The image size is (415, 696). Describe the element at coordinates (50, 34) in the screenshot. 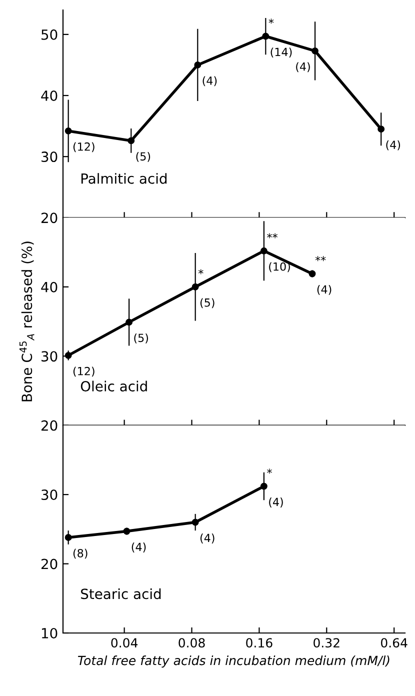

I see `y-tick-label: 50` at that location.